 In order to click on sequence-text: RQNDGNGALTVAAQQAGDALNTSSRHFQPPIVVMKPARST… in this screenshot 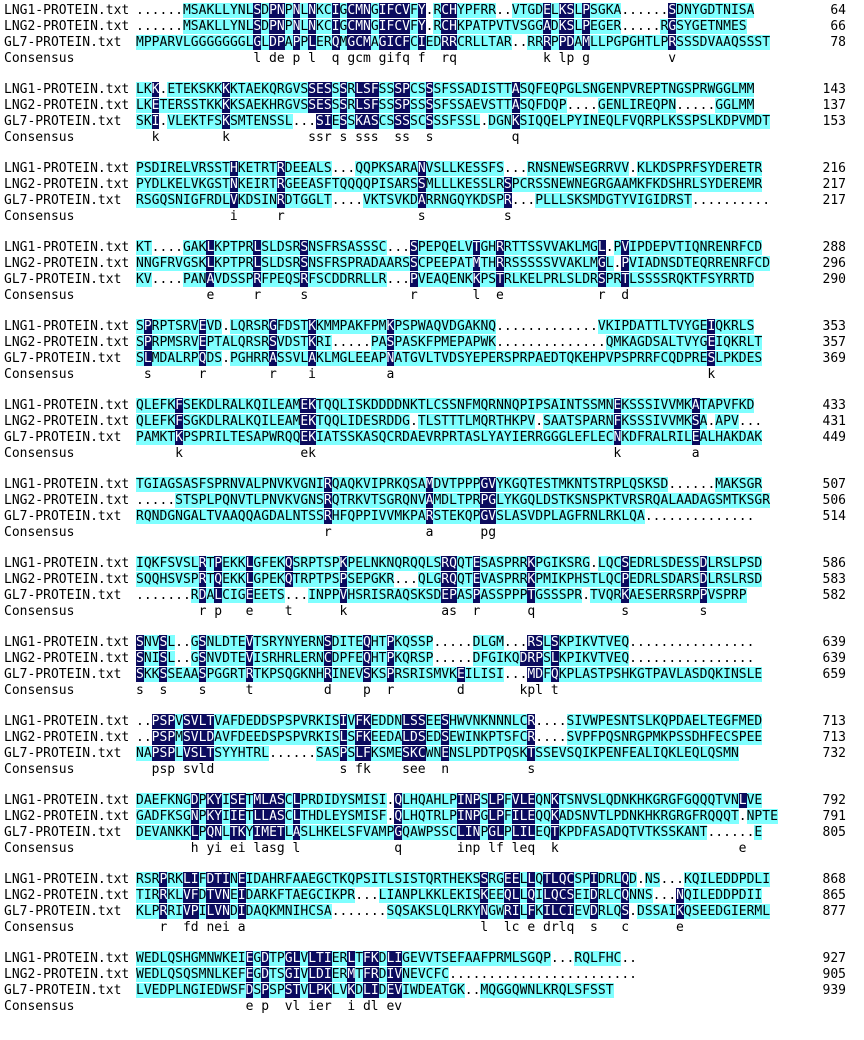, I will do `click(445, 516)`.